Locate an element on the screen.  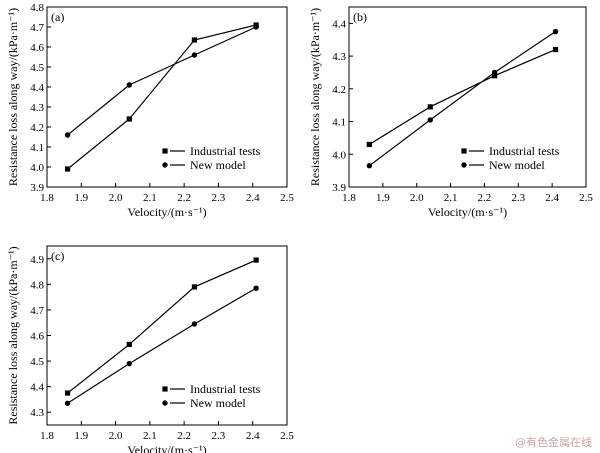
chart-2-y-tick-label: 4.4 is located at coordinates (339, 24).